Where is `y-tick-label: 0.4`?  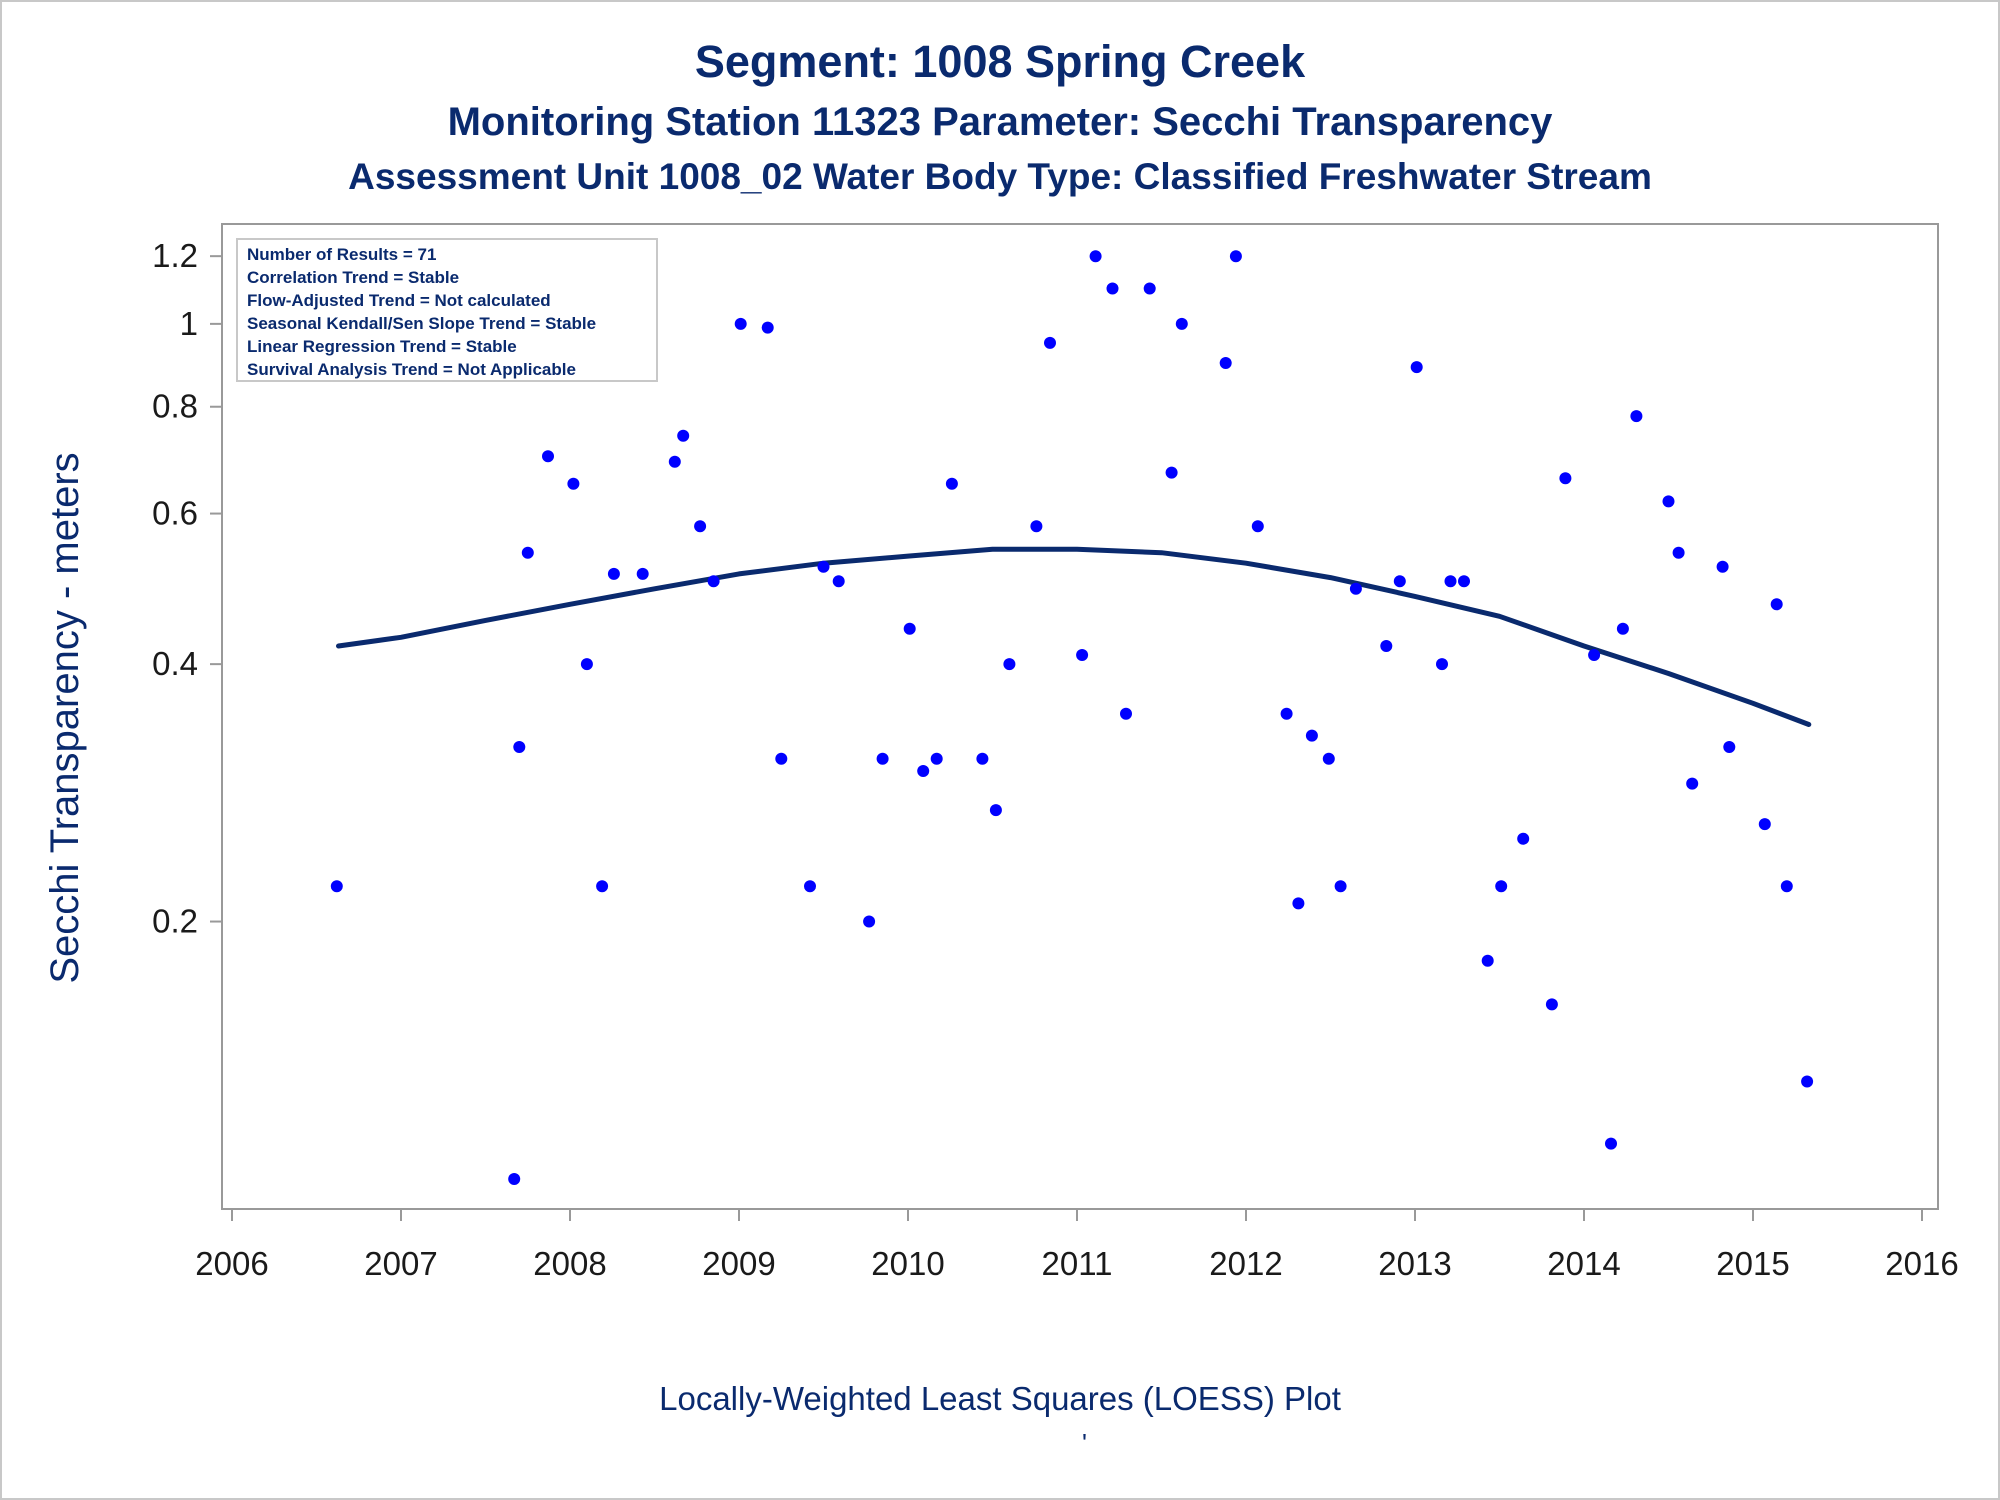 y-tick-label: 0.4 is located at coordinates (175, 663).